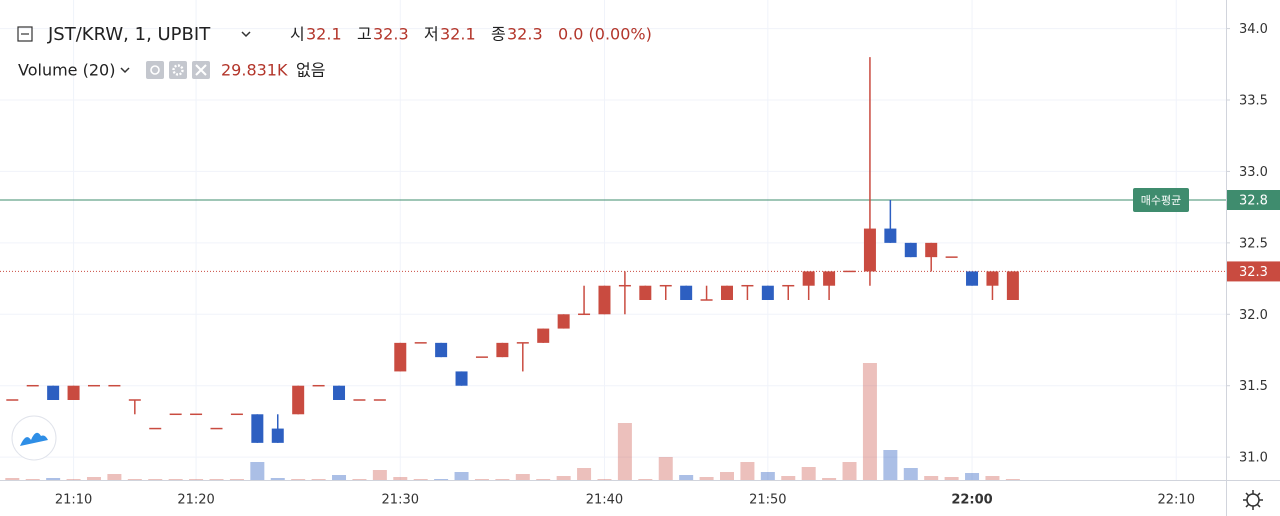 This screenshot has height=516, width=1280. What do you see at coordinates (1253, 243) in the screenshot?
I see `y-tick-label: 32.5` at bounding box center [1253, 243].